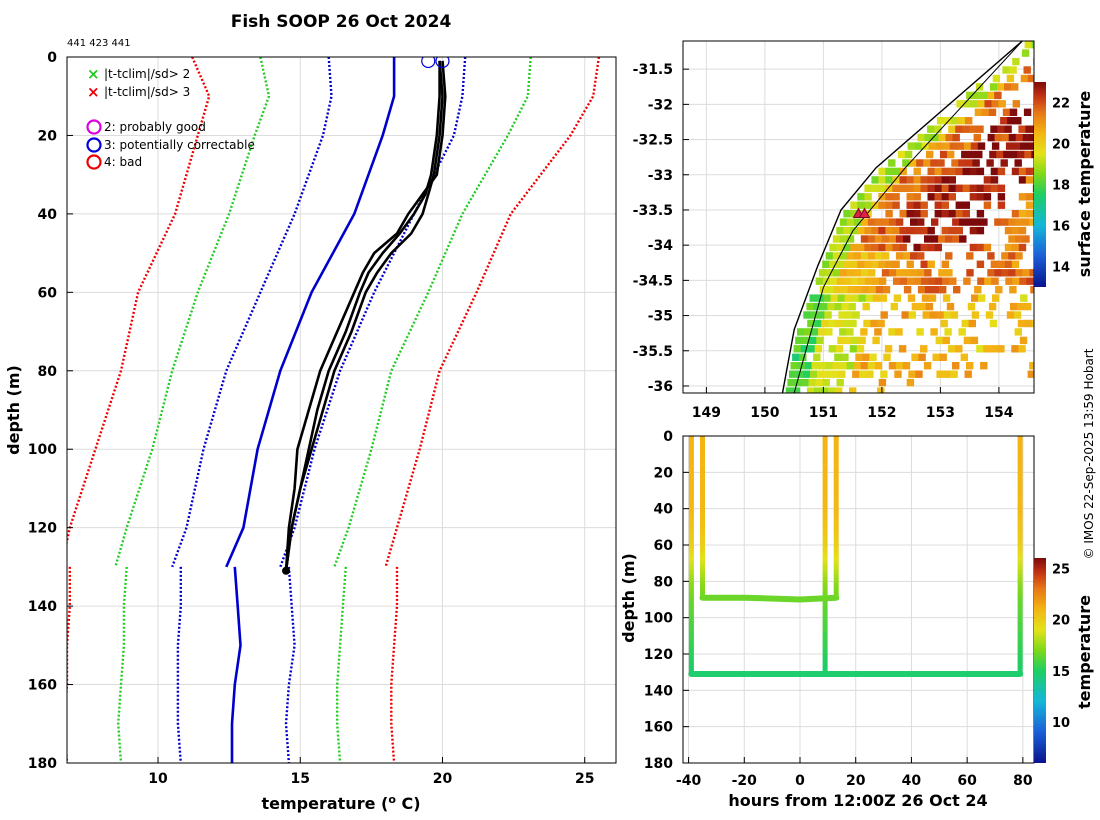  I want to click on ts-y-tick-label: 20, so click(664, 473).